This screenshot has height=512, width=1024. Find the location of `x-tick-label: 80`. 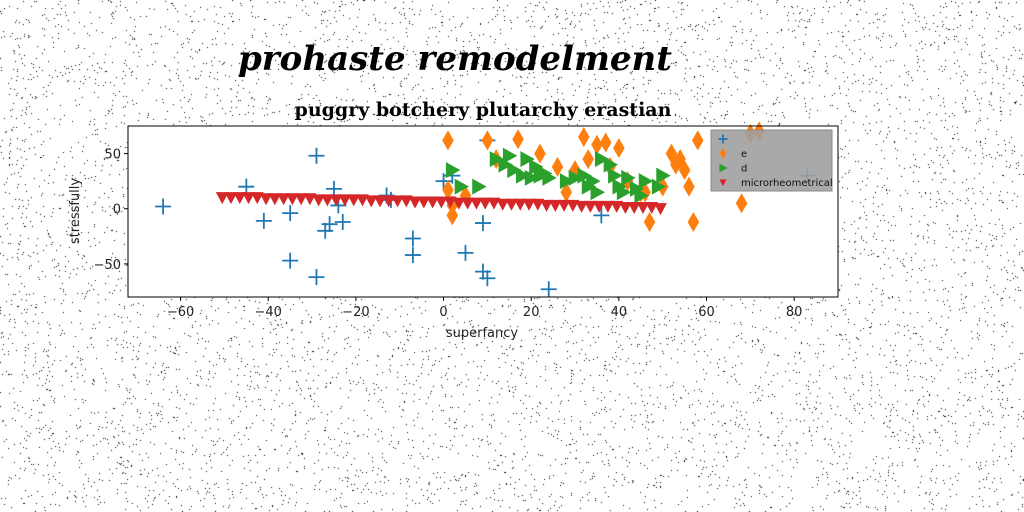

x-tick-label: 80 is located at coordinates (794, 312).